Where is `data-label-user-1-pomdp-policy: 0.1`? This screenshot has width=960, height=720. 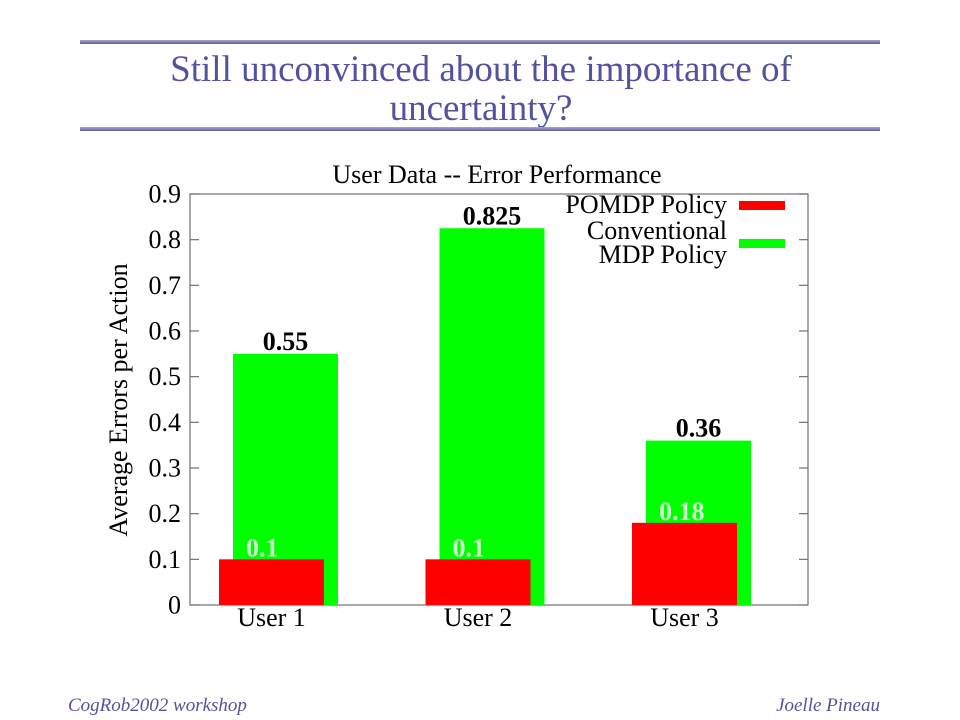
data-label-user-1-pomdp-policy: 0.1 is located at coordinates (262, 547).